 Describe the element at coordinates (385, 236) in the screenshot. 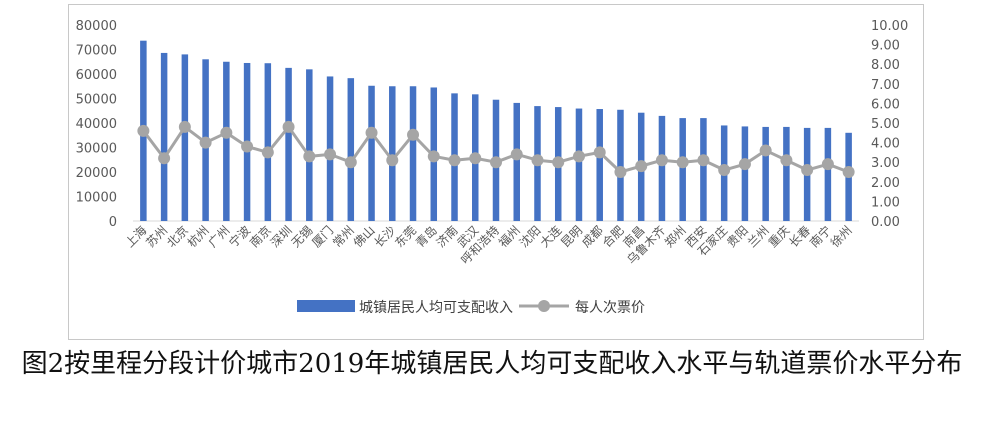

I see `category-label: 长沙` at that location.